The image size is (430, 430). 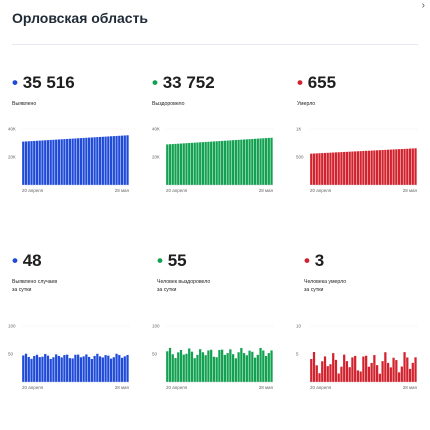 What do you see at coordinates (168, 104) in the screenshot?
I see `stat-label: Выздоровело` at bounding box center [168, 104].